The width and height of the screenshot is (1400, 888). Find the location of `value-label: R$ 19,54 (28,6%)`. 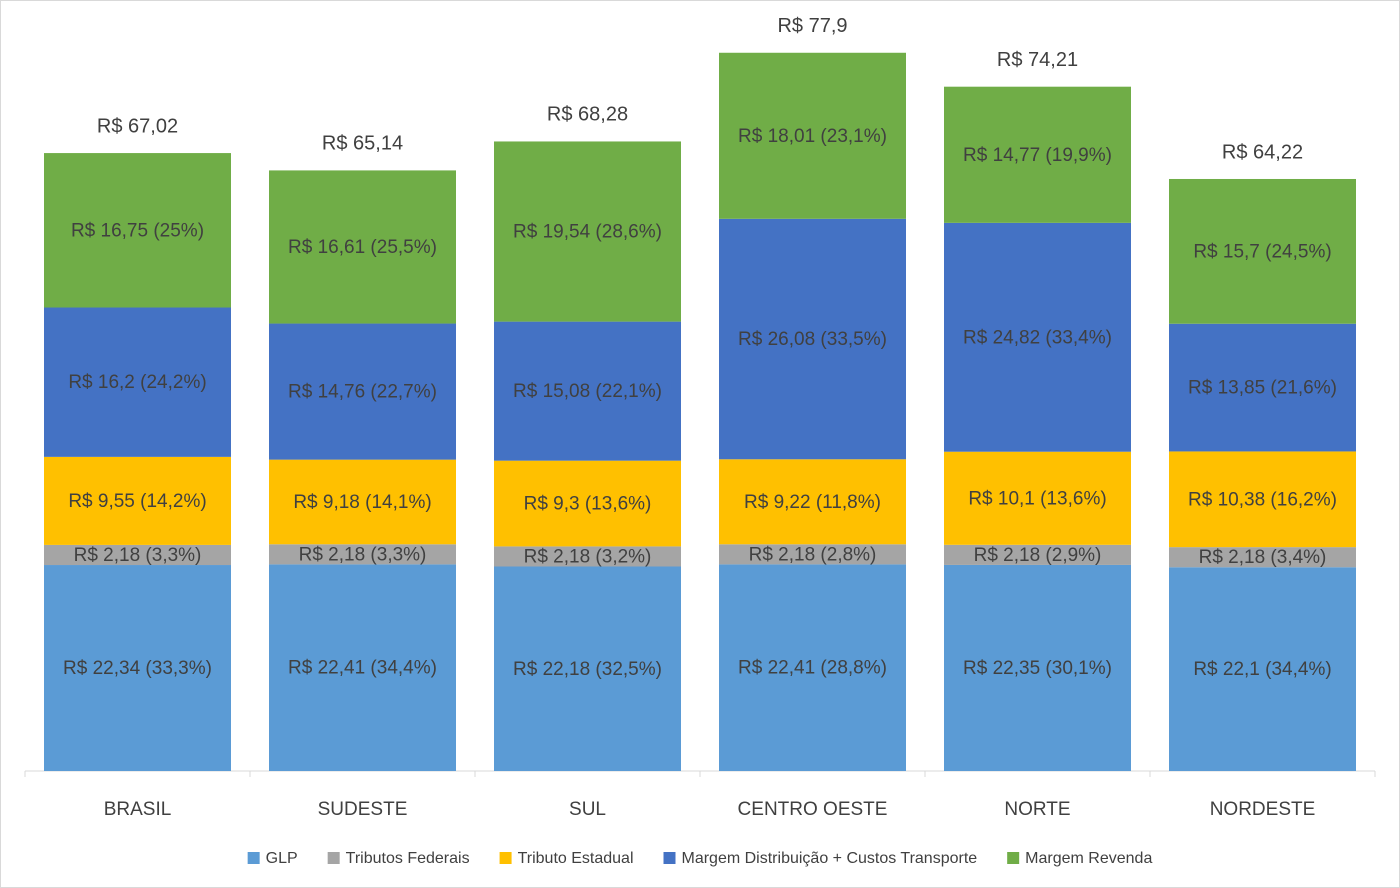

value-label: R$ 19,54 (28,6%) is located at coordinates (587, 232).